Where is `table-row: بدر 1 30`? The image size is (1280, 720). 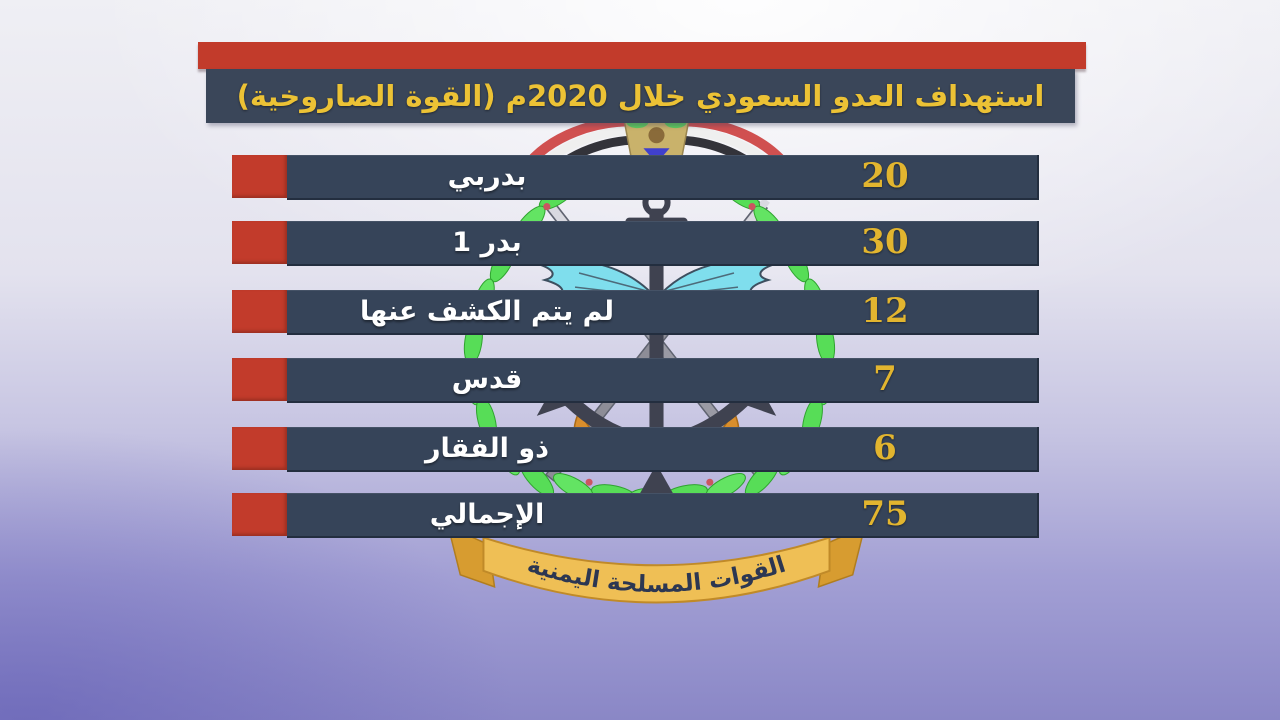 table-row: بدر 1 30 is located at coordinates (635, 243).